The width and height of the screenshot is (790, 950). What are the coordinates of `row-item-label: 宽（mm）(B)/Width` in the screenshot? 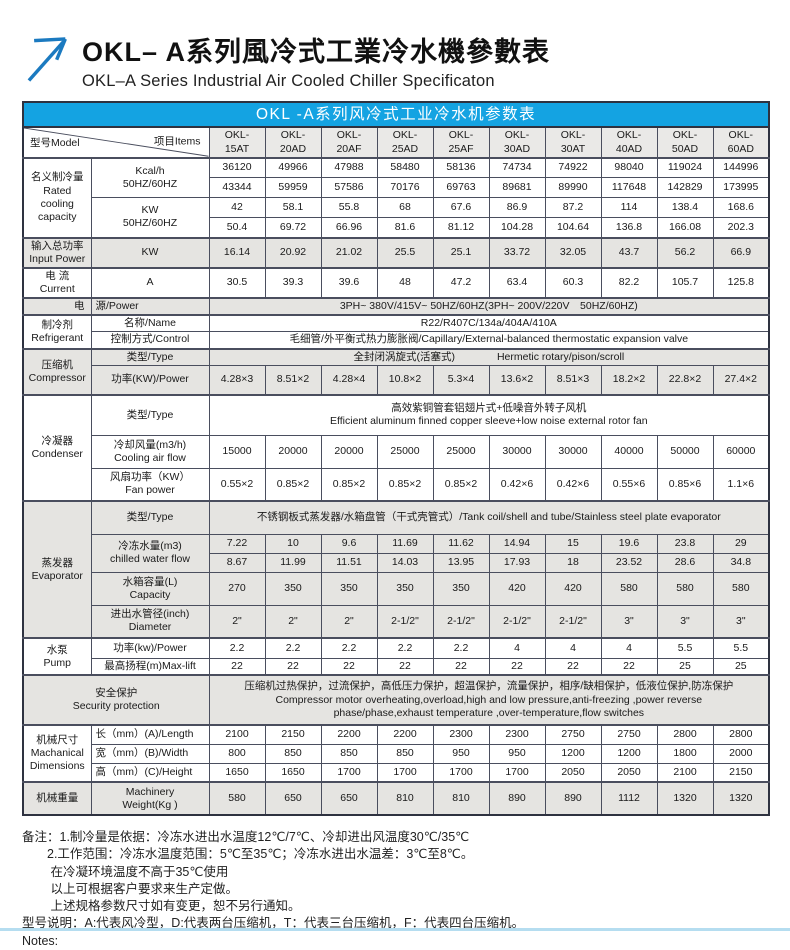 It's located at (150, 753).